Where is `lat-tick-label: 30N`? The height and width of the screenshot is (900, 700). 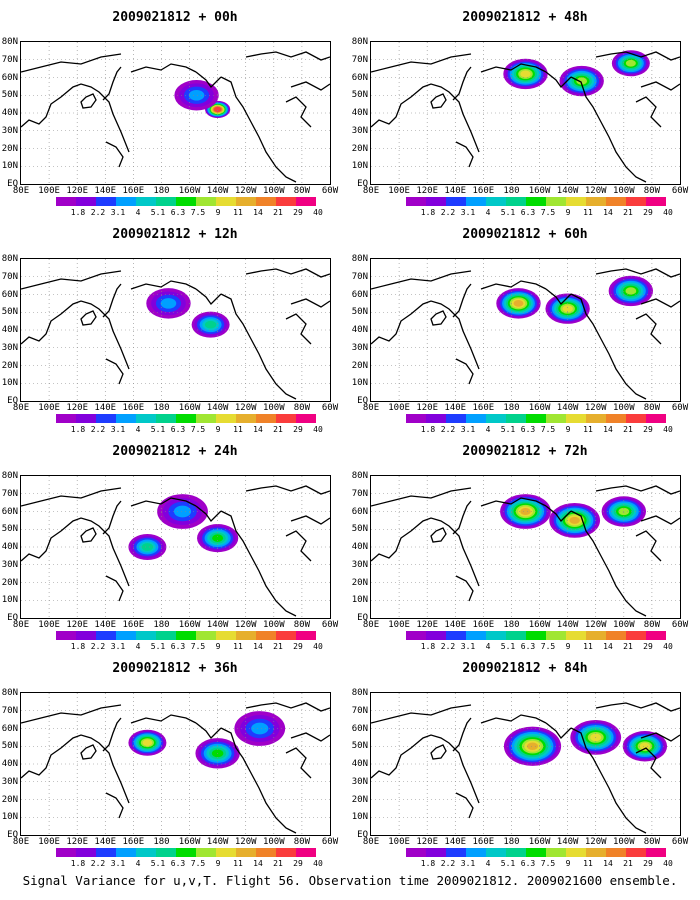 lat-tick-label: 30N is located at coordinates (9, 347).